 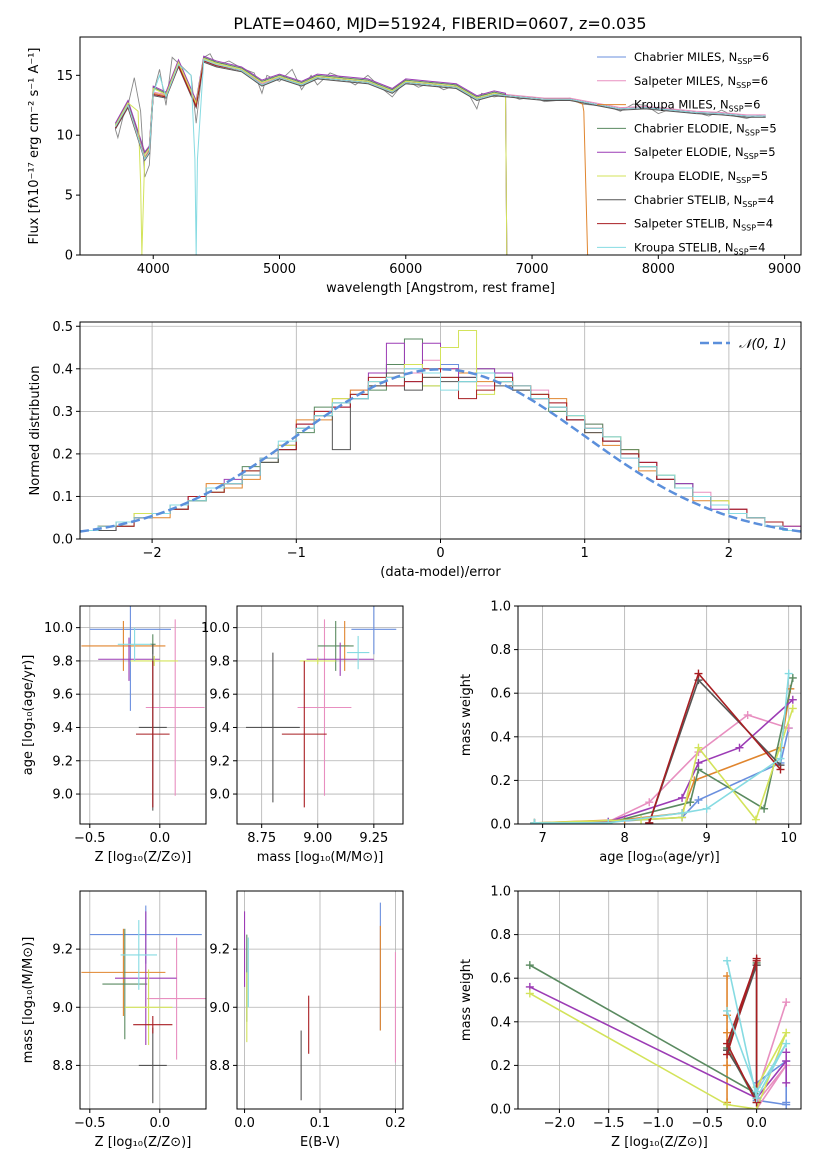 I want to click on x-tick-label: 0.2, so click(x=395, y=1123).